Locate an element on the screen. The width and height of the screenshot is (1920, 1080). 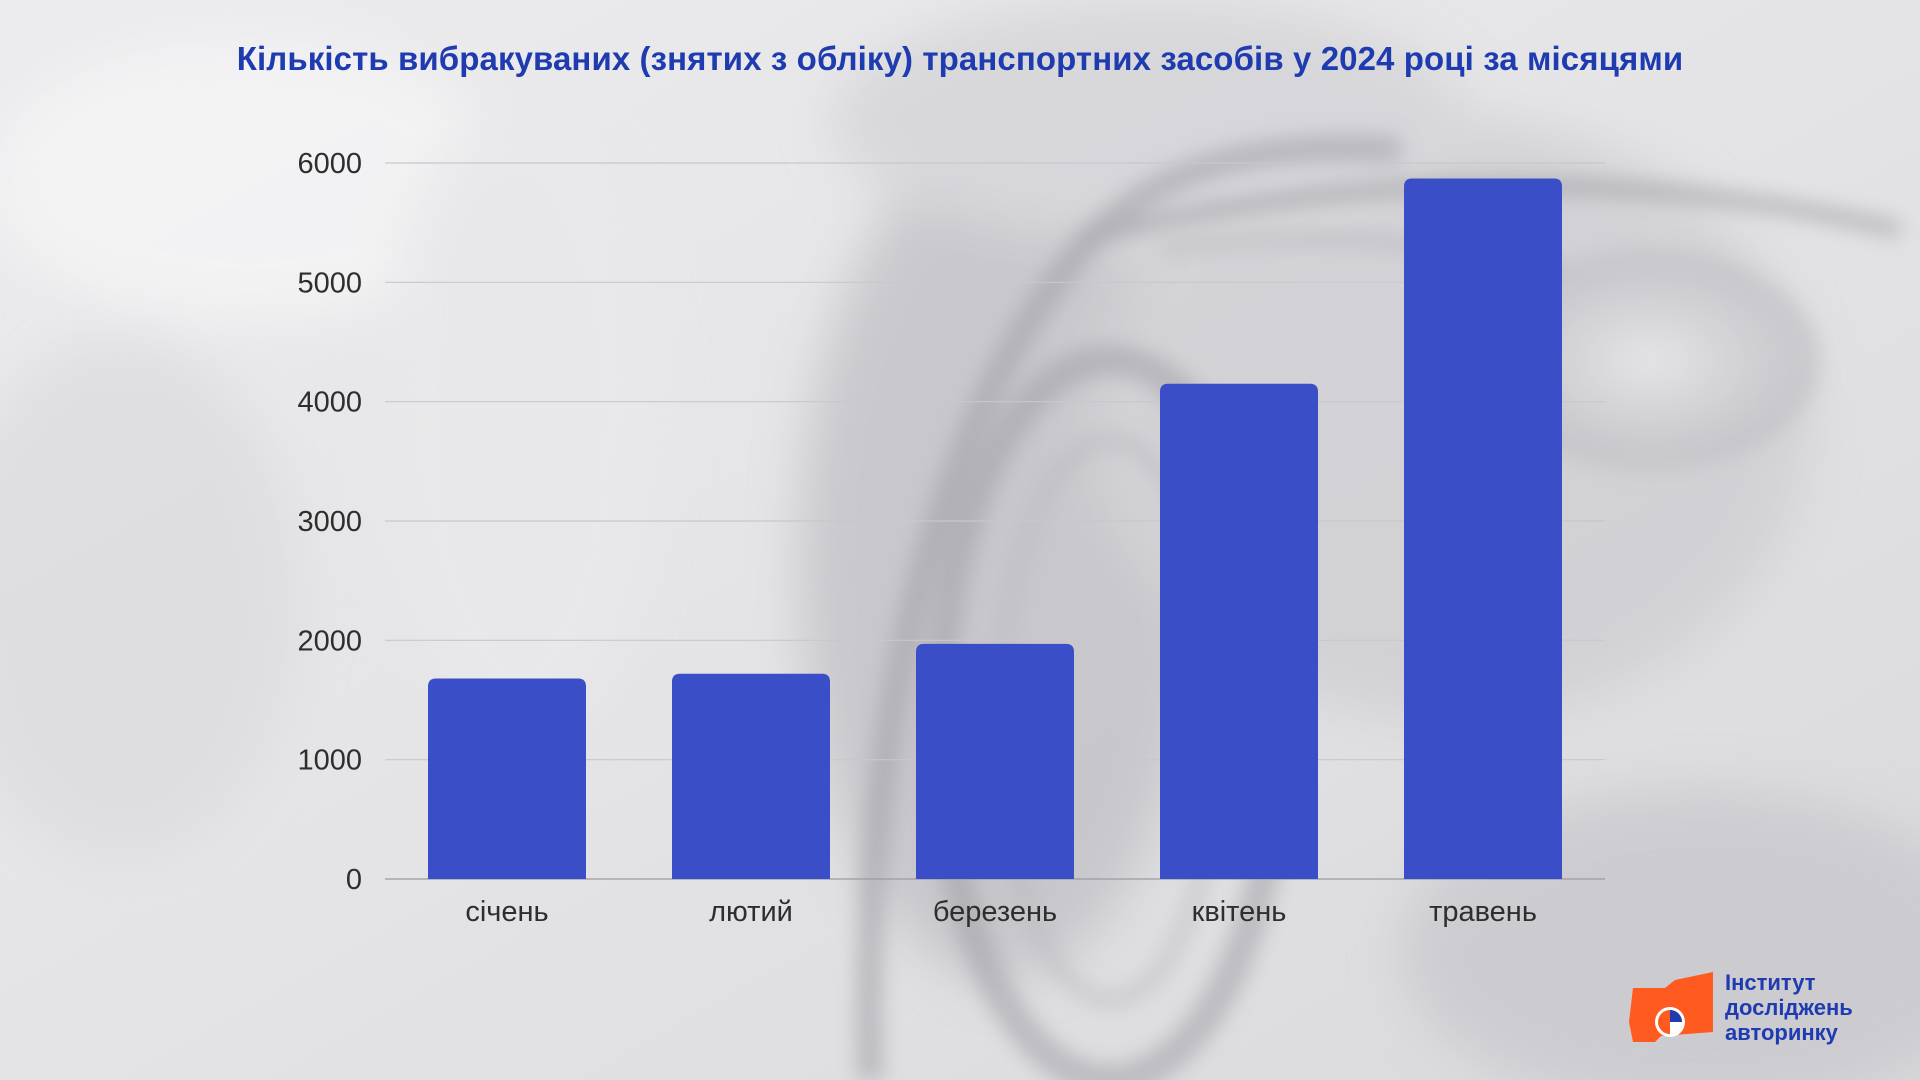
x-tick-label: лютий is located at coordinates (751, 912).